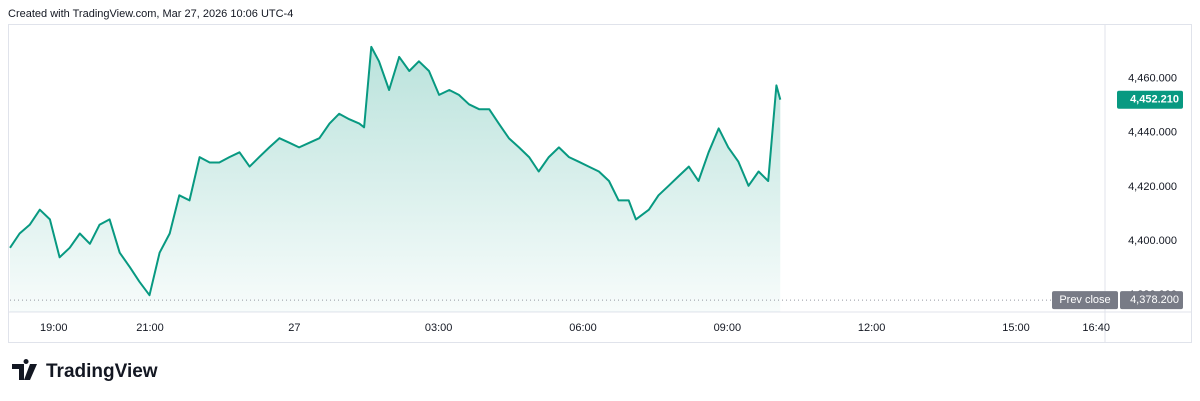 The width and height of the screenshot is (1200, 401). Describe the element at coordinates (1152, 79) in the screenshot. I see `y-tick-label: 4,460.000` at that location.